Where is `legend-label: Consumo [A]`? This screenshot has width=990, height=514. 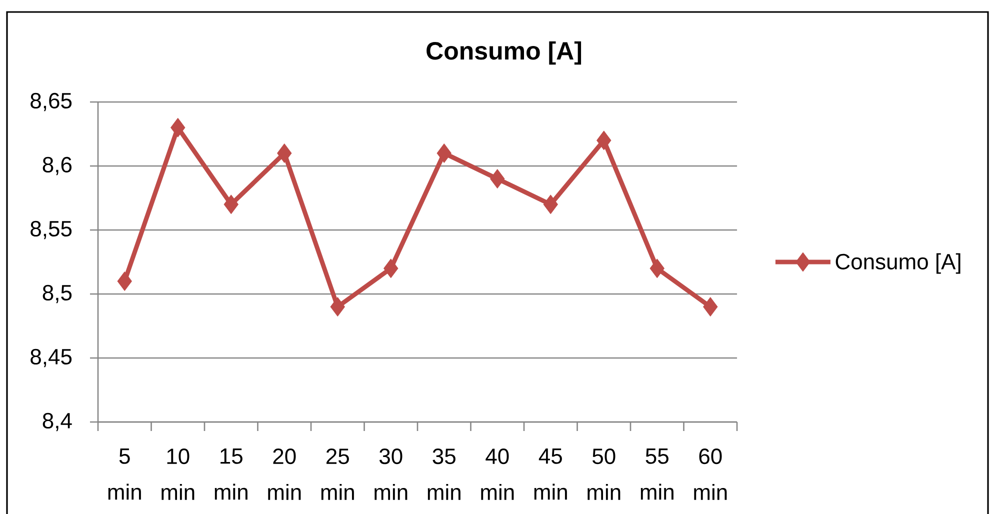 legend-label: Consumo [A] is located at coordinates (898, 263).